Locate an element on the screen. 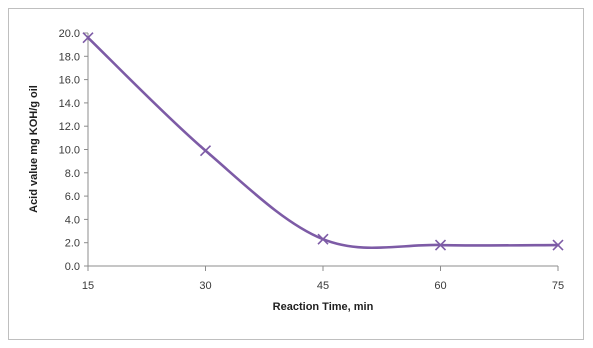 The width and height of the screenshot is (593, 348). x-axis-label: Reaction Time, min is located at coordinates (323, 307).